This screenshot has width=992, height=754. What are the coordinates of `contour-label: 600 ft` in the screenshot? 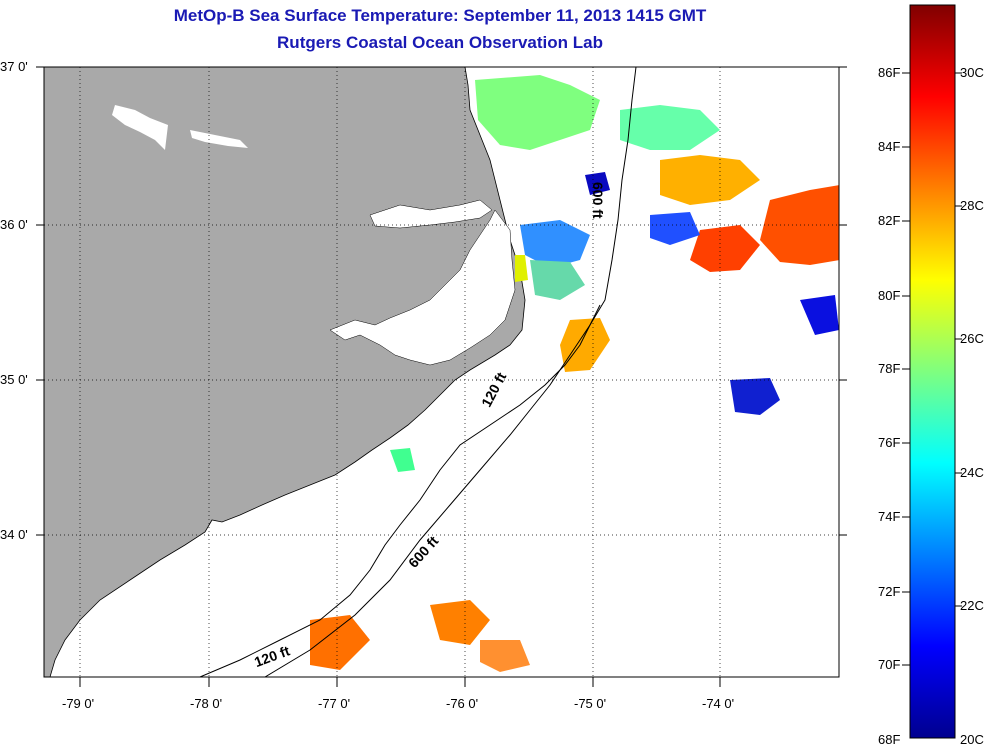 It's located at (598, 200).